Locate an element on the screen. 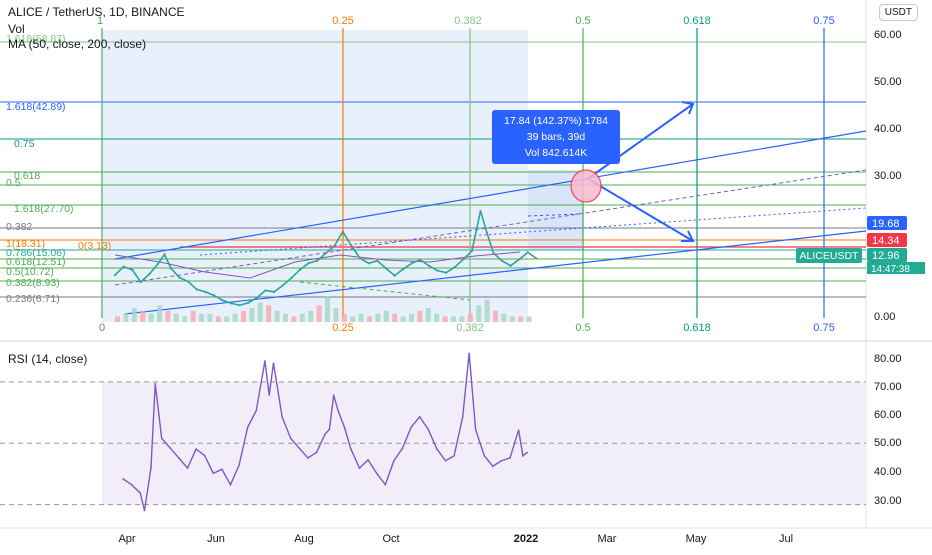 The height and width of the screenshot is (555, 932). symbol-title: ALICE / TetherUS, 1D, BINANCE is located at coordinates (96, 12).